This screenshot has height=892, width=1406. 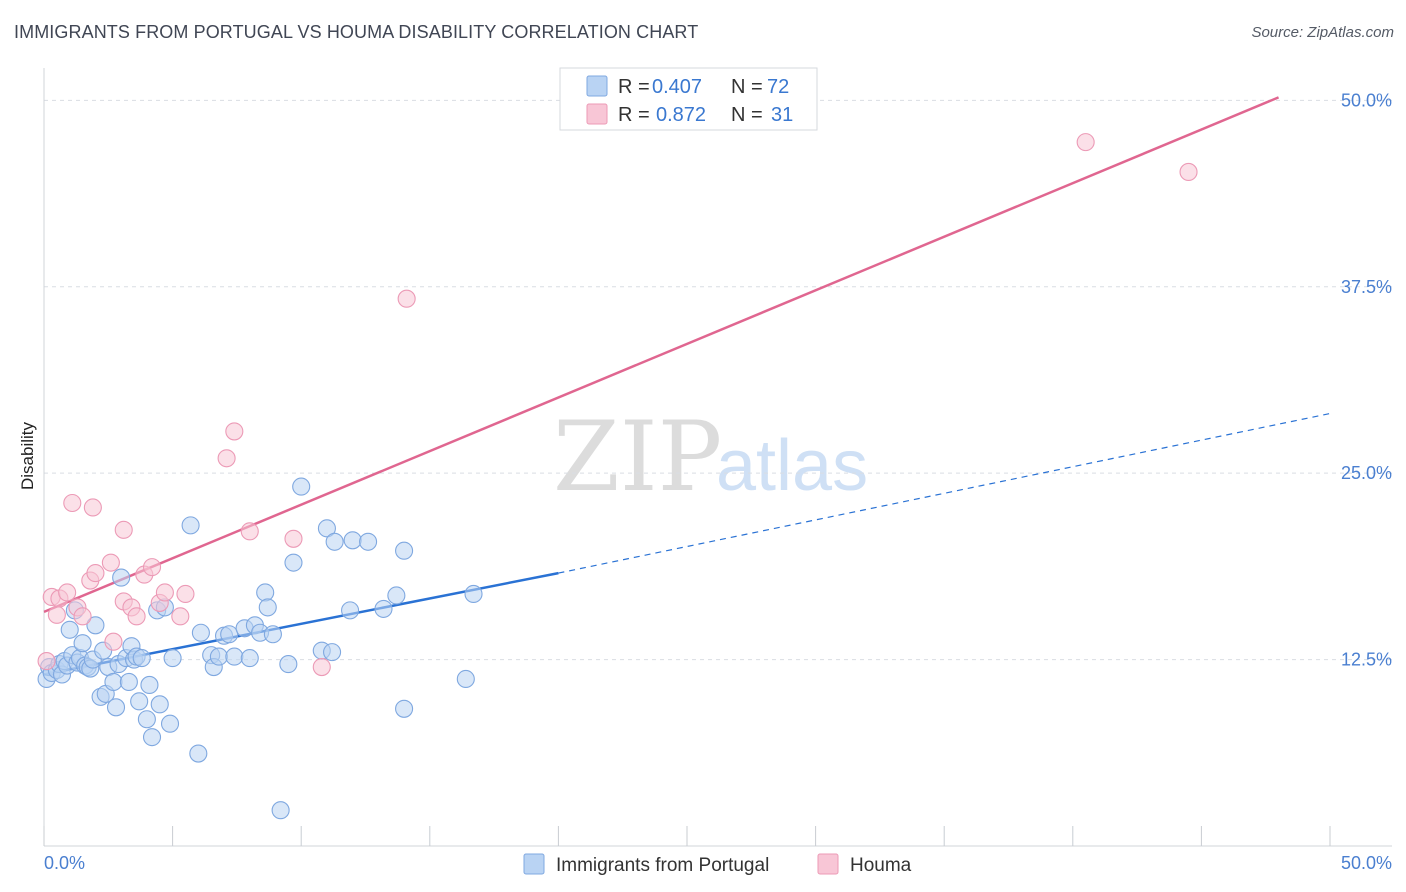 What do you see at coordinates (534, 864) in the screenshot?
I see `bottom-legend-swatch-portugal` at bounding box center [534, 864].